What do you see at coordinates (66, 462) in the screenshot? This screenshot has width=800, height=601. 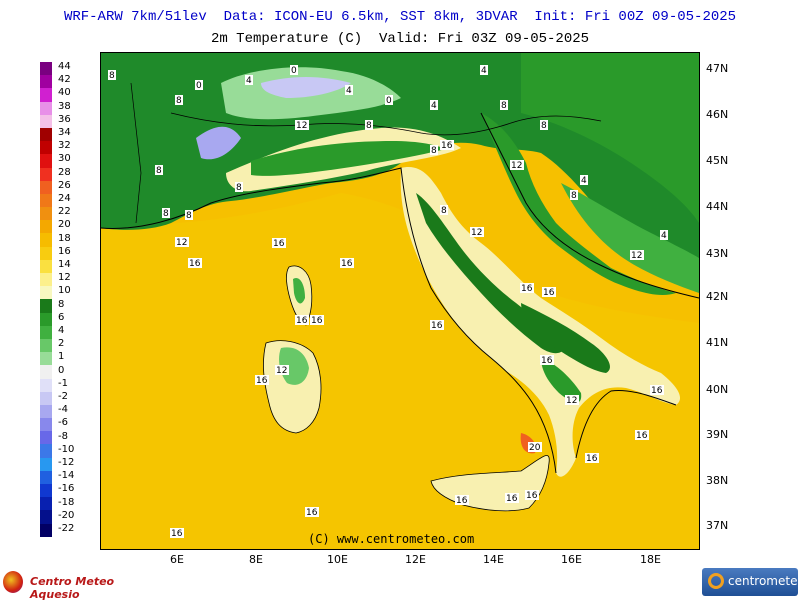 I see `colorbar-label: -12` at bounding box center [66, 462].